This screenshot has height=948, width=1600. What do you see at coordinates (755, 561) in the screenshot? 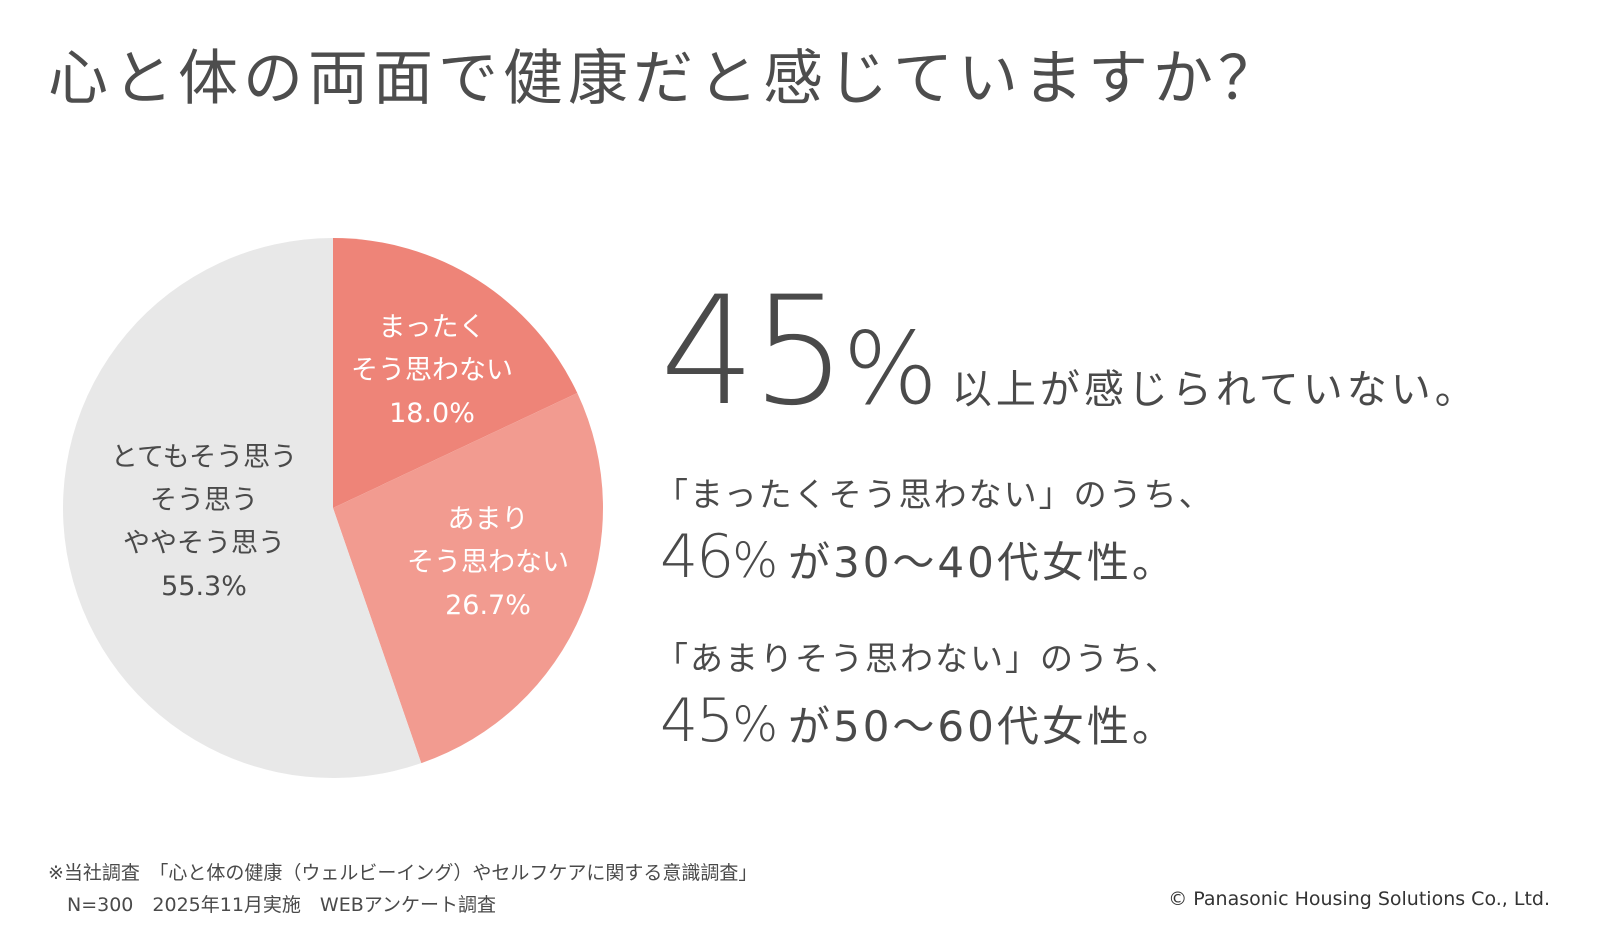
I see `stat-1-percent: %` at bounding box center [755, 561].